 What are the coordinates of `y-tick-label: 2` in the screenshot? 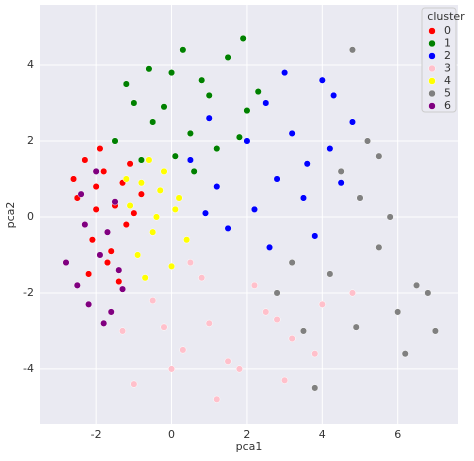 It's located at (30, 140).